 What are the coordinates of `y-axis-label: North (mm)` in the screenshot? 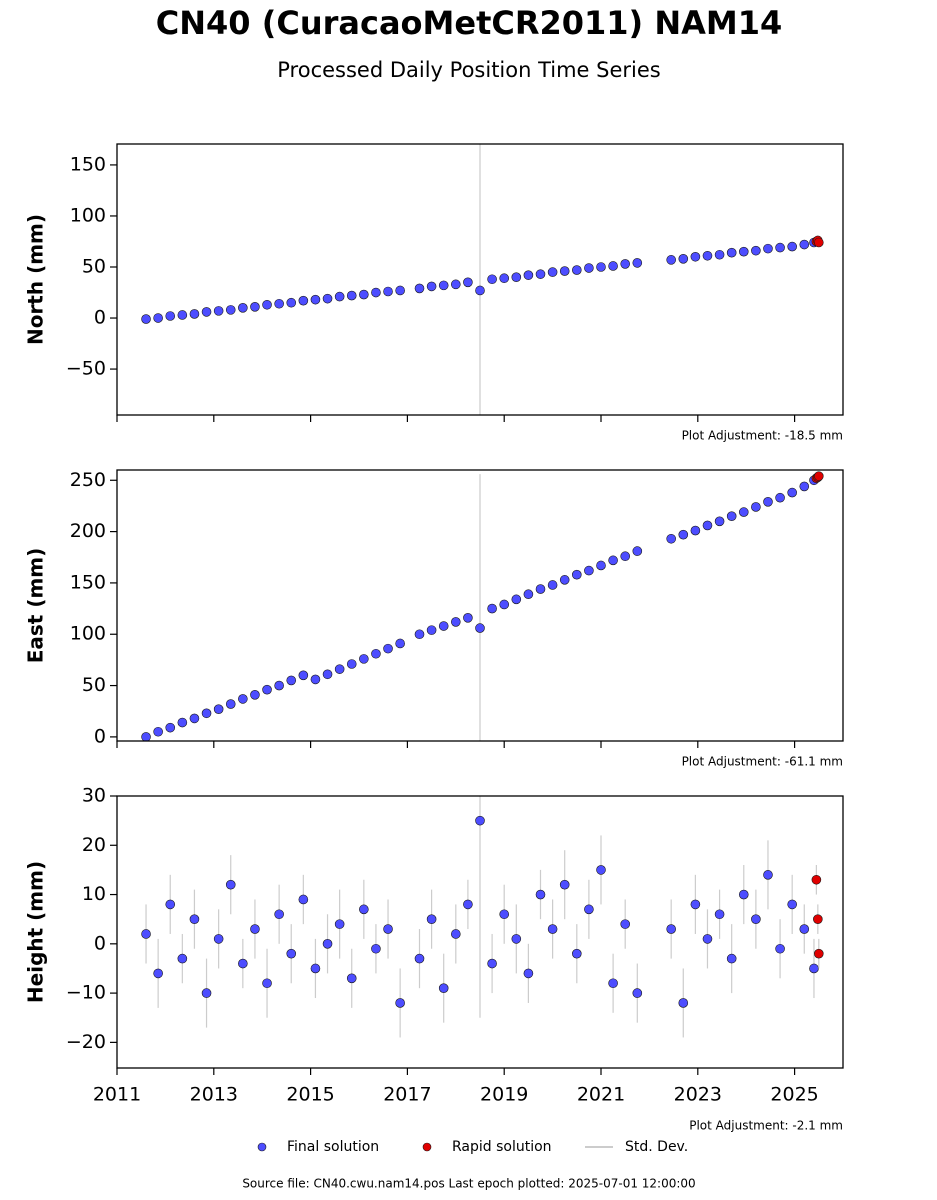 It's located at (36, 279).